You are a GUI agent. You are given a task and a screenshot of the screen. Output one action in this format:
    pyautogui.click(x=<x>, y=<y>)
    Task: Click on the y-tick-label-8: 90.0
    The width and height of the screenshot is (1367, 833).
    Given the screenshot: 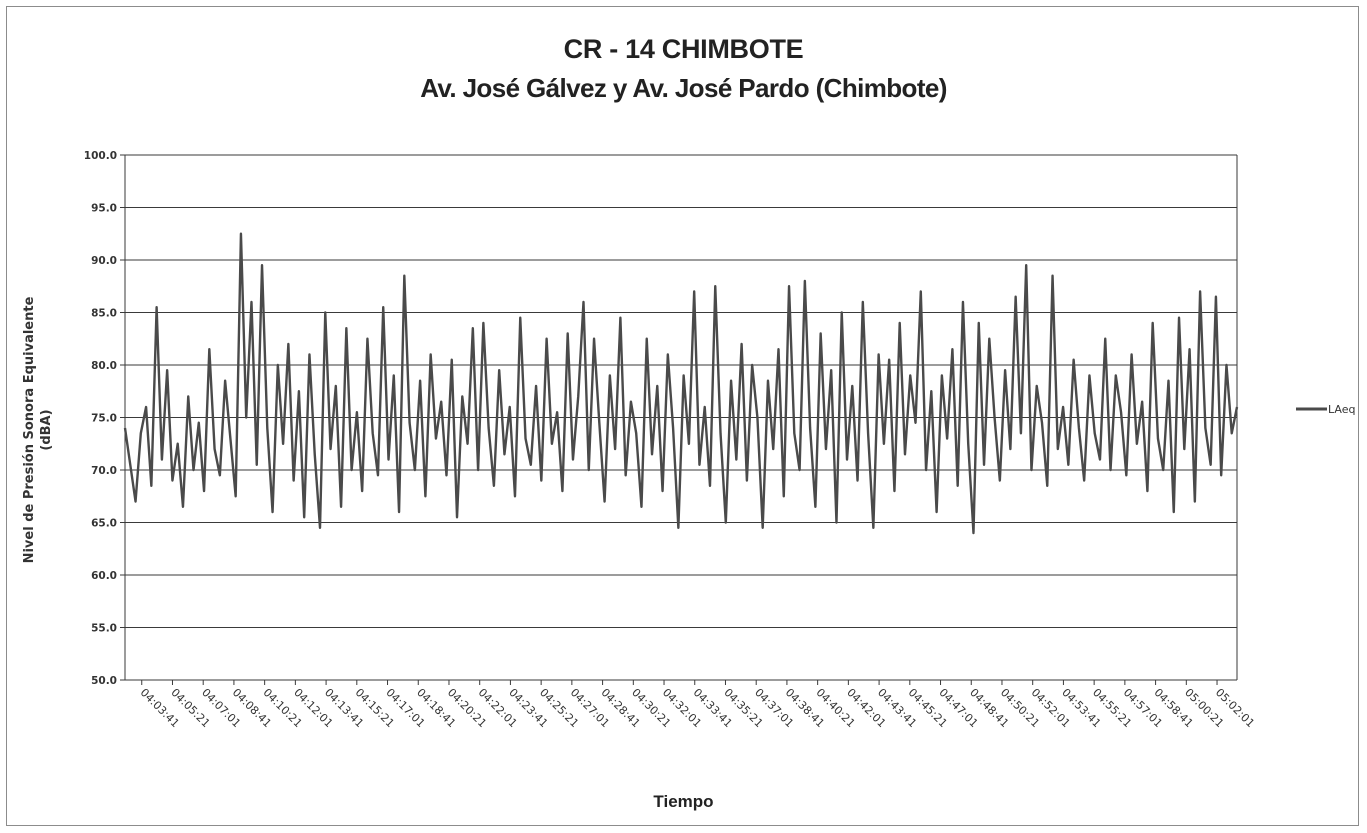 What is the action you would take?
    pyautogui.click(x=104, y=261)
    